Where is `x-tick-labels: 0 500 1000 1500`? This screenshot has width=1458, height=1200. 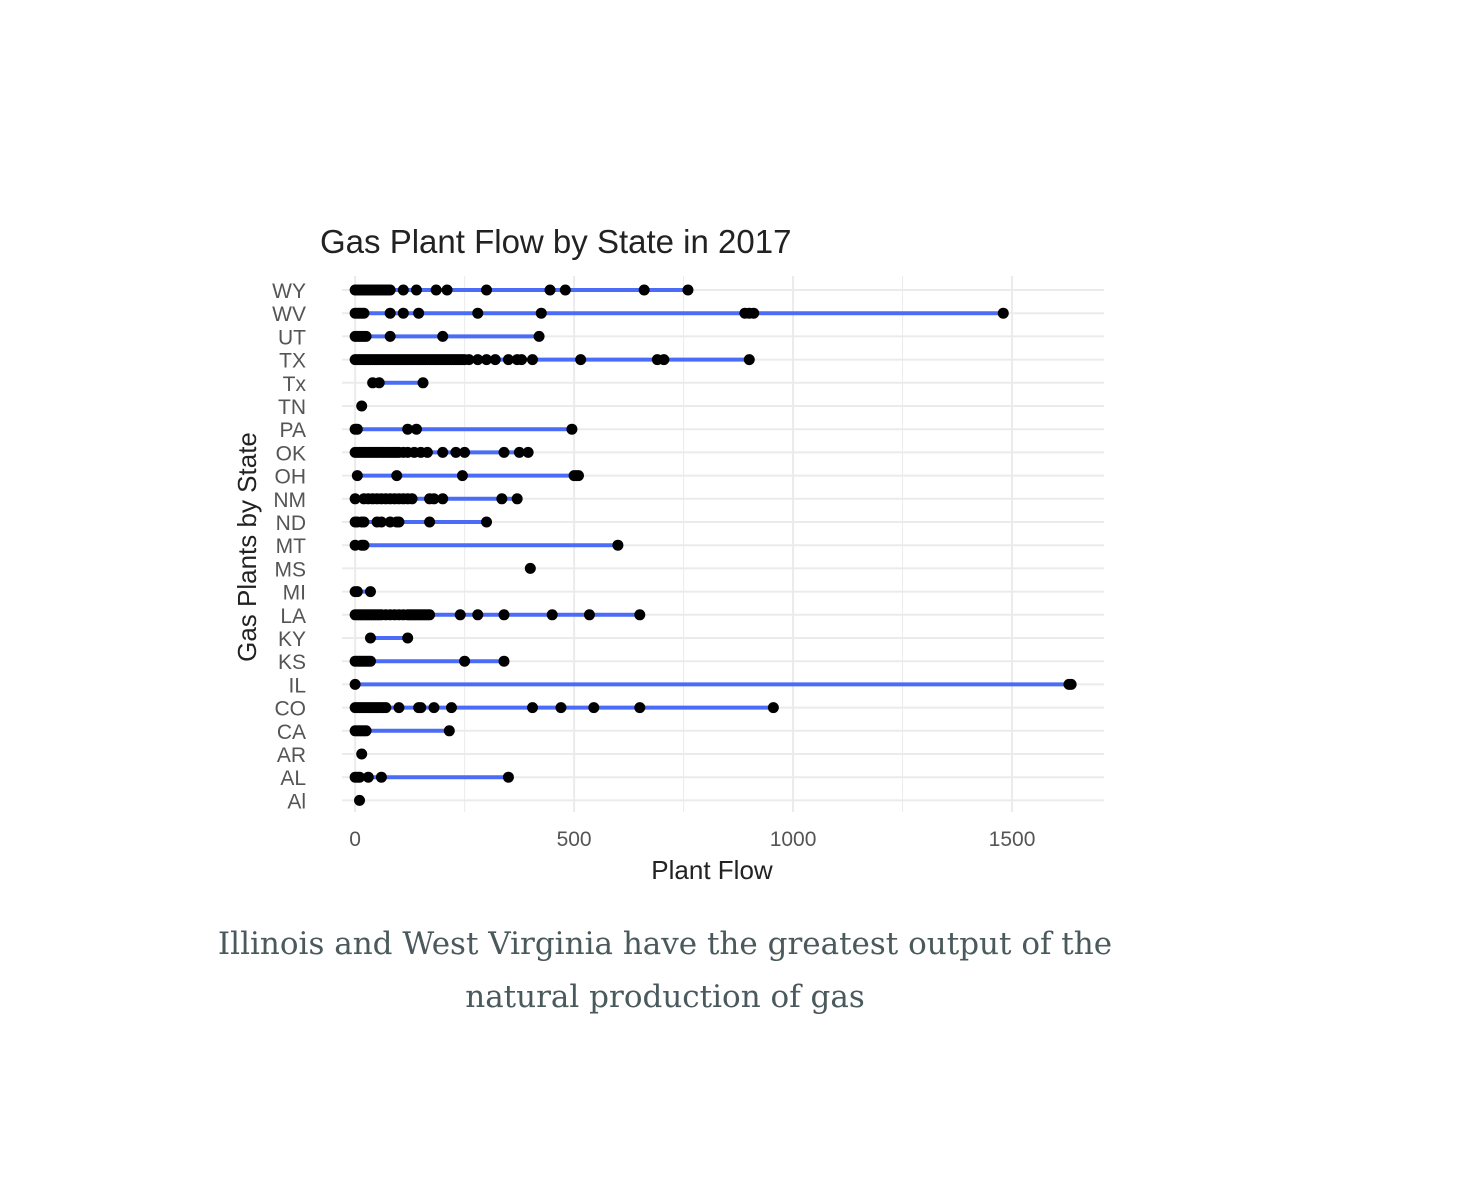 x-tick-labels: 0 500 1000 1500 is located at coordinates (692, 839).